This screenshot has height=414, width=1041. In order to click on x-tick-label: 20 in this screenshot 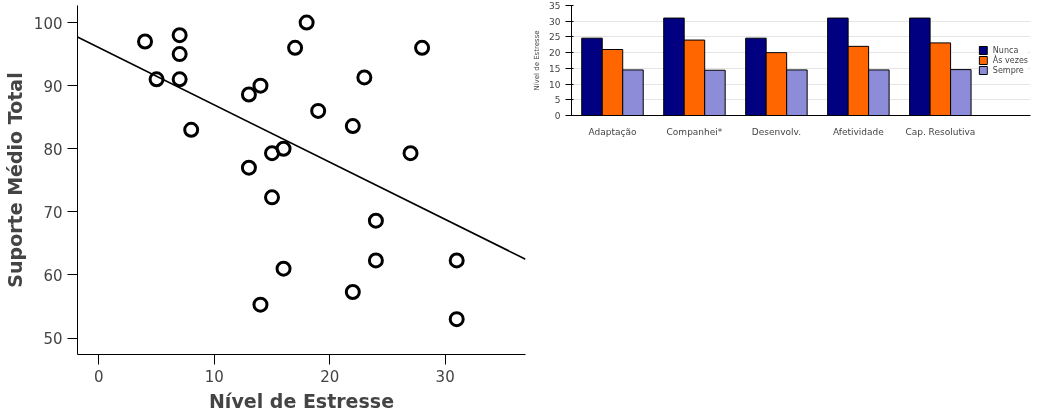, I will do `click(330, 376)`.